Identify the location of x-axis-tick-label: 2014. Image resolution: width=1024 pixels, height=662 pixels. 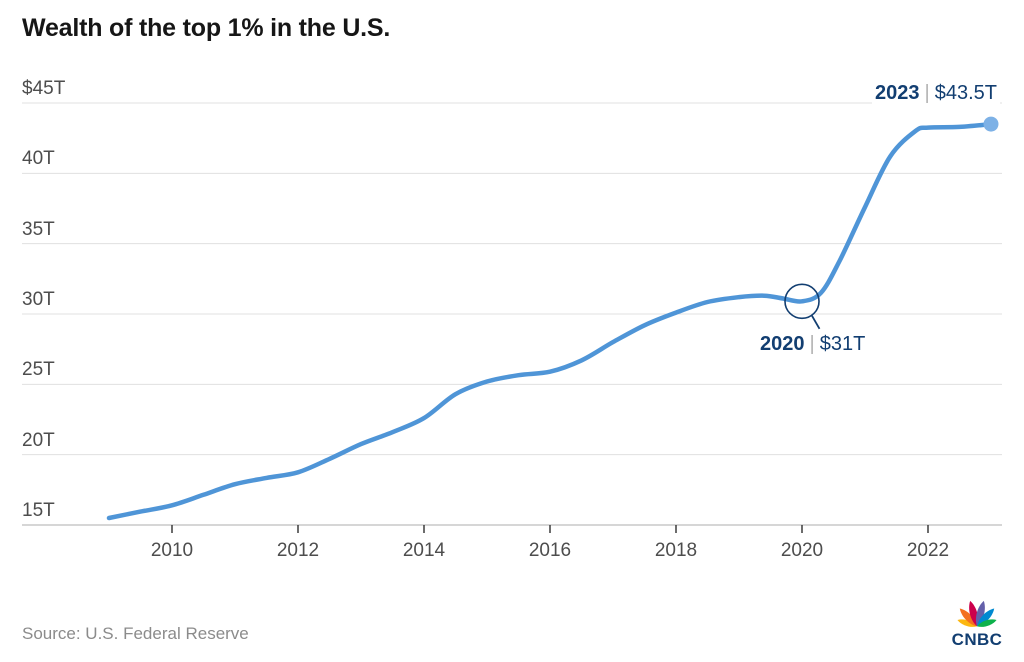
(424, 550).